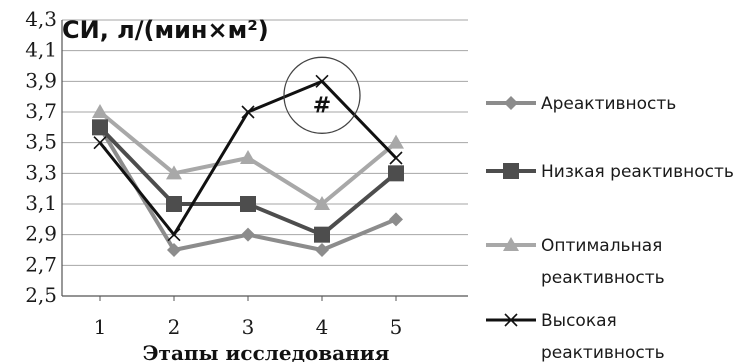 The height and width of the screenshot is (362, 753). What do you see at coordinates (41, 234) in the screenshot?
I see `y-tick-label: 2,9` at bounding box center [41, 234].